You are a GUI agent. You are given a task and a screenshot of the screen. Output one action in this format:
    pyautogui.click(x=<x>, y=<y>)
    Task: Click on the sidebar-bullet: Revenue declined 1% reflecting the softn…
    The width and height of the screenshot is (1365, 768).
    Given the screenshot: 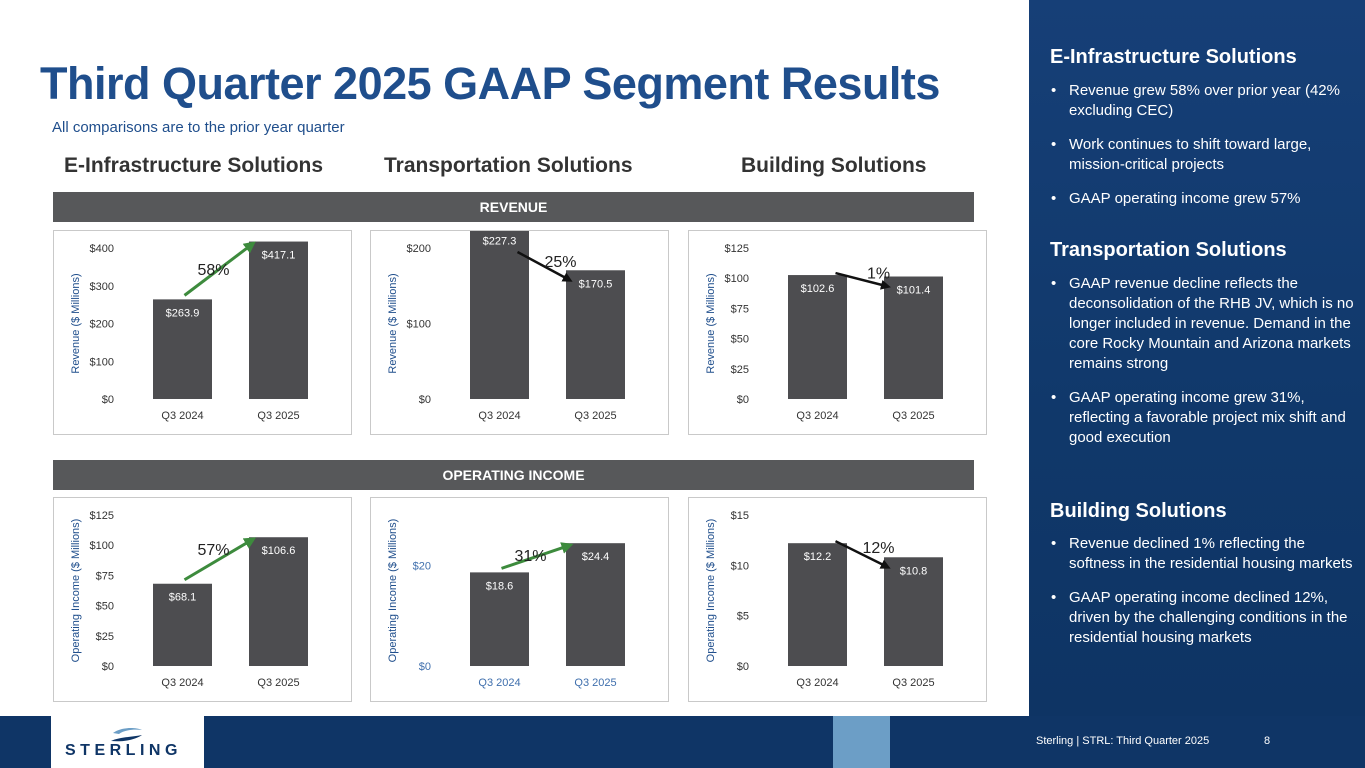 What is the action you would take?
    pyautogui.click(x=1202, y=554)
    